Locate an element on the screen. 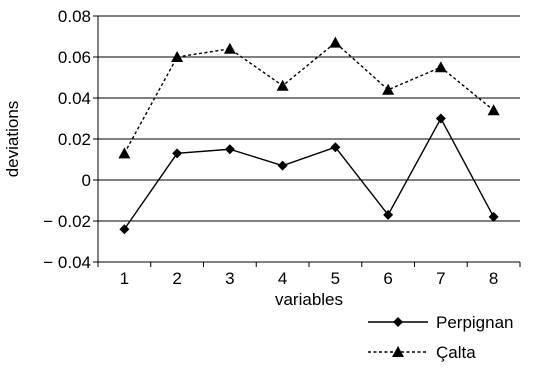 The width and height of the screenshot is (536, 369). y-tick-label: 0 is located at coordinates (86, 180).